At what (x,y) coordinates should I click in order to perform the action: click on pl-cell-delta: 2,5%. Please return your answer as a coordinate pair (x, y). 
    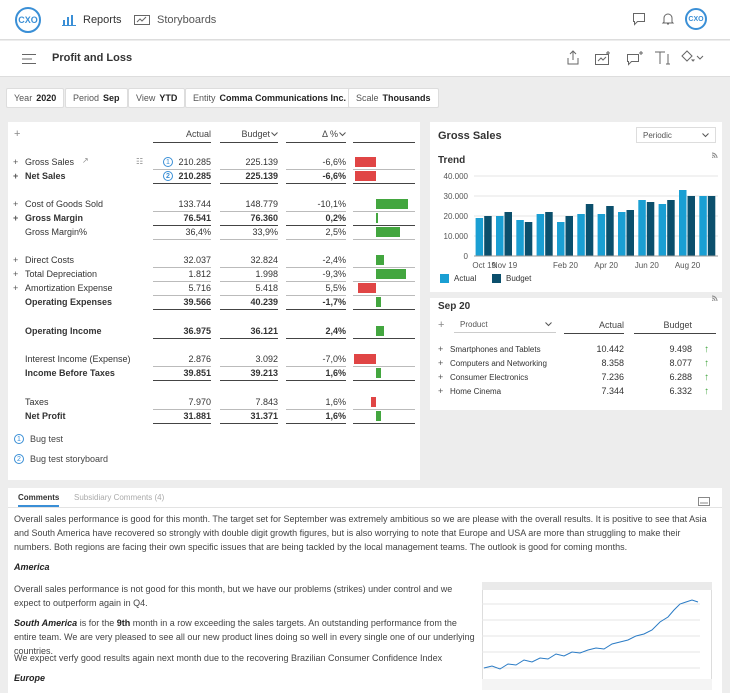
    Looking at the image, I should click on (335, 232).